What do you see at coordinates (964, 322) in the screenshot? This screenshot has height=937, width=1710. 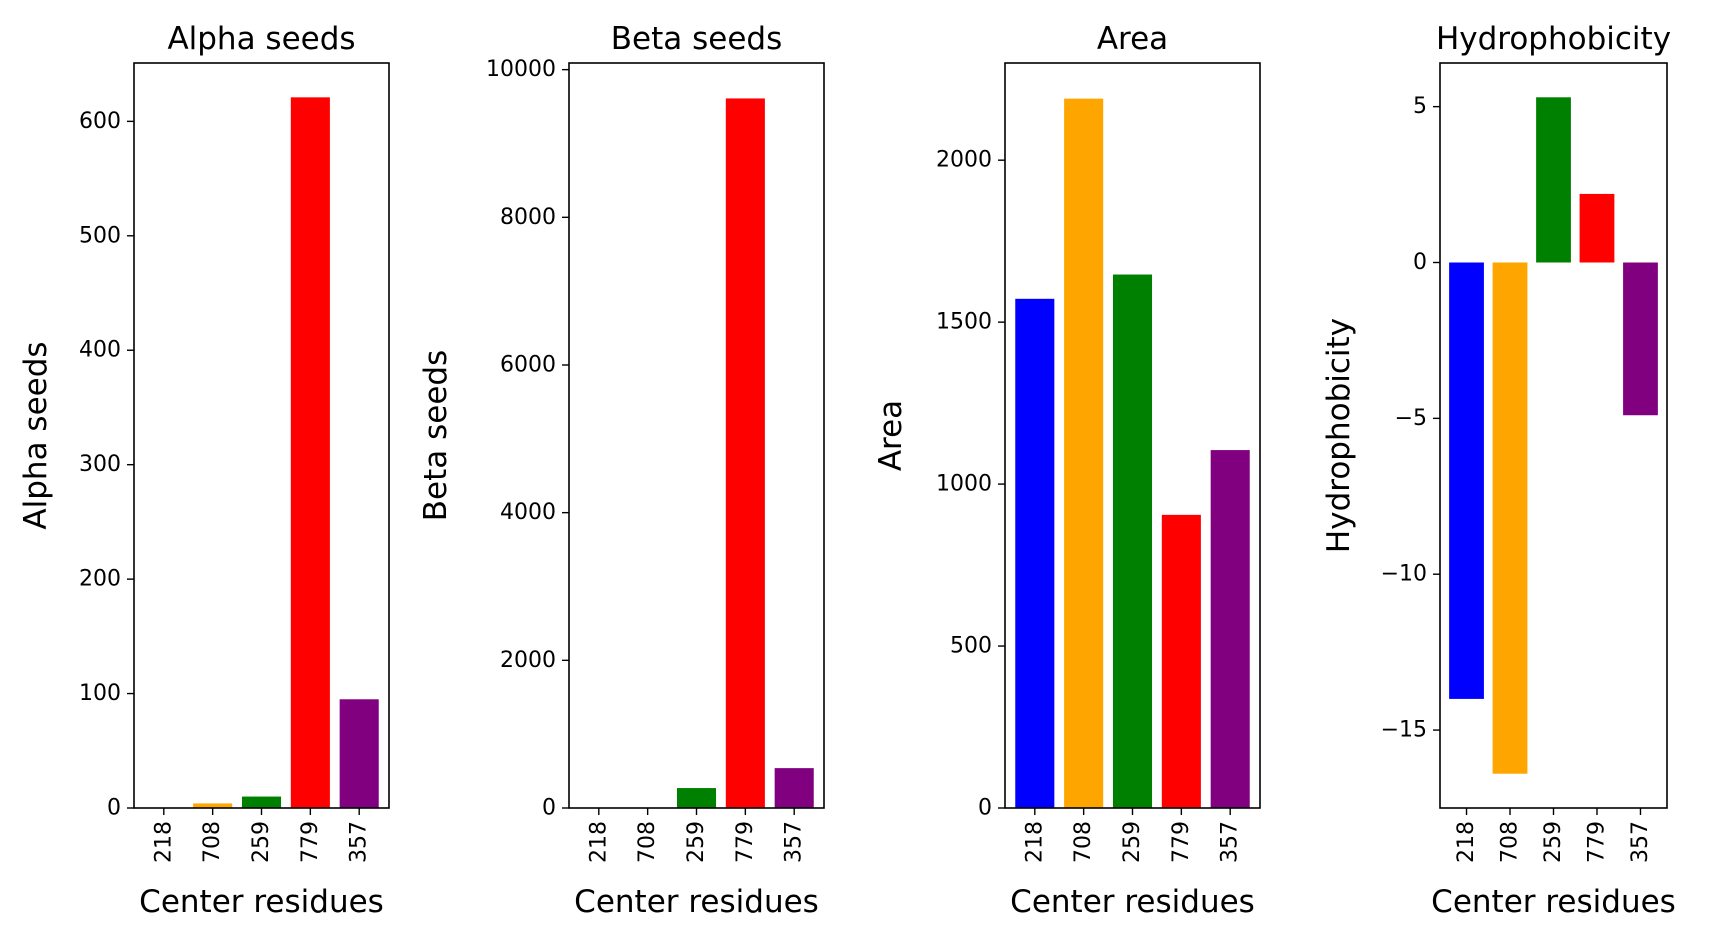 I see `y-tick-label: 1500` at bounding box center [964, 322].